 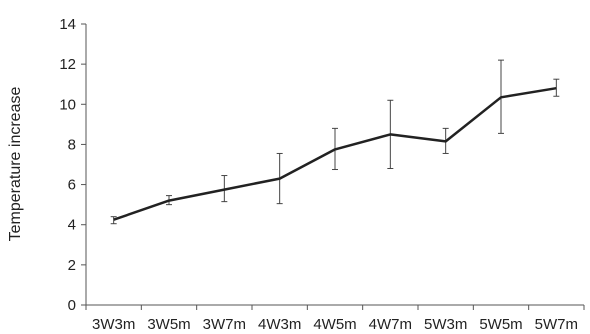 What do you see at coordinates (67, 104) in the screenshot?
I see `y-tick-label: 10` at bounding box center [67, 104].